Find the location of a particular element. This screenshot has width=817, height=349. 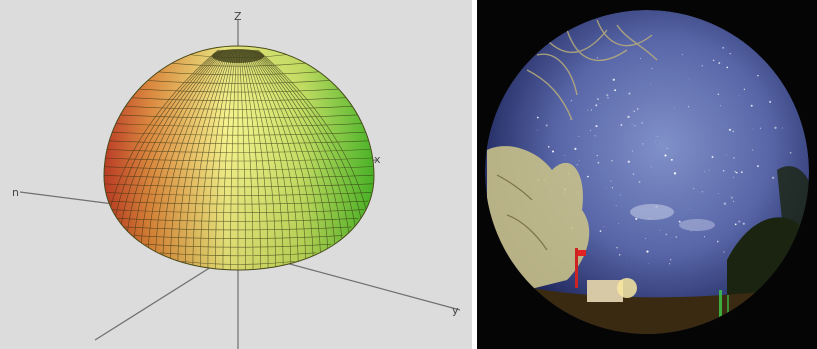

flag-pole is located at coordinates (576, 268).